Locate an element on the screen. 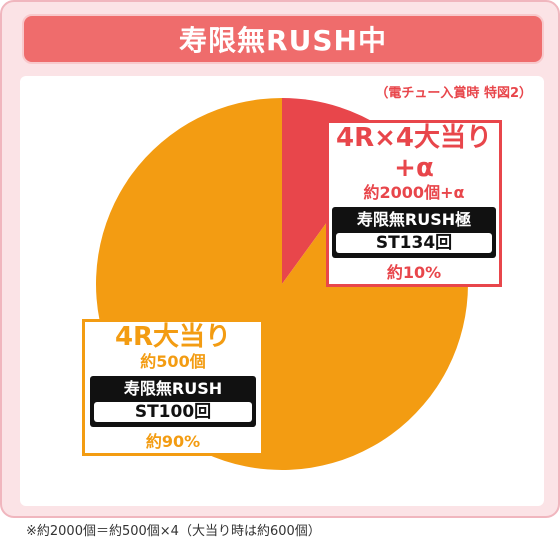 This screenshot has width=560, height=543. chart-note: （電チュー入賞時 特図2） is located at coordinates (453, 93).